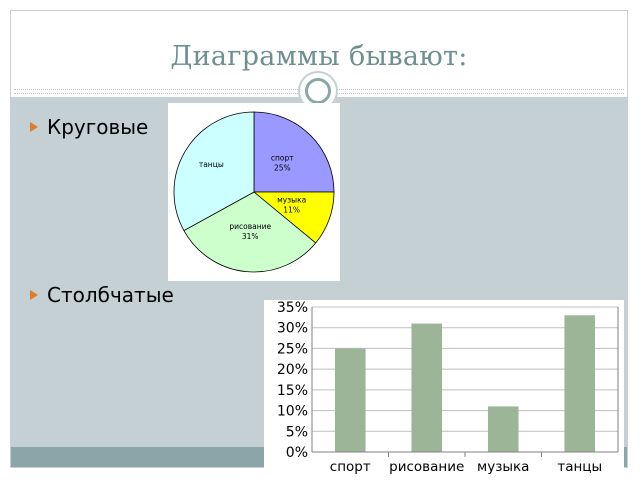 This screenshot has height=482, width=640. What do you see at coordinates (319, 56) in the screenshot?
I see `slide-title: Диаграммы бывают:` at bounding box center [319, 56].